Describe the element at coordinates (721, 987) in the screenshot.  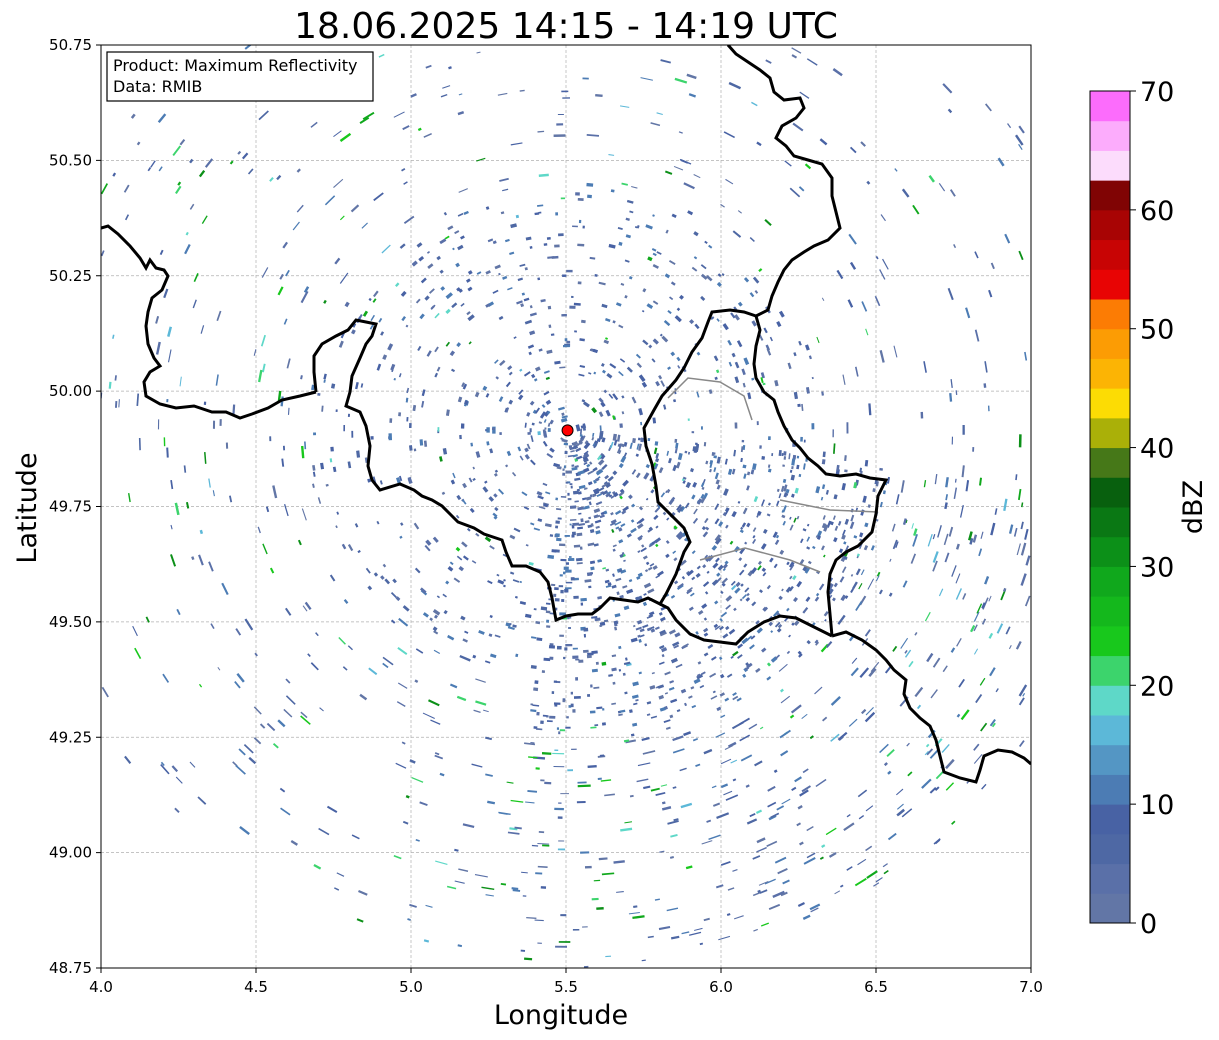
I see `x-tick-label: 6.0` at that location.